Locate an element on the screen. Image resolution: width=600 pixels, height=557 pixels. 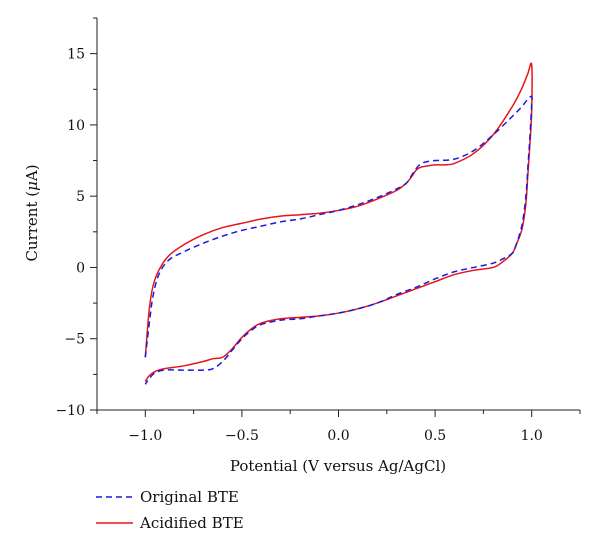
y-tick-label: 5 is located at coordinates (80, 197).